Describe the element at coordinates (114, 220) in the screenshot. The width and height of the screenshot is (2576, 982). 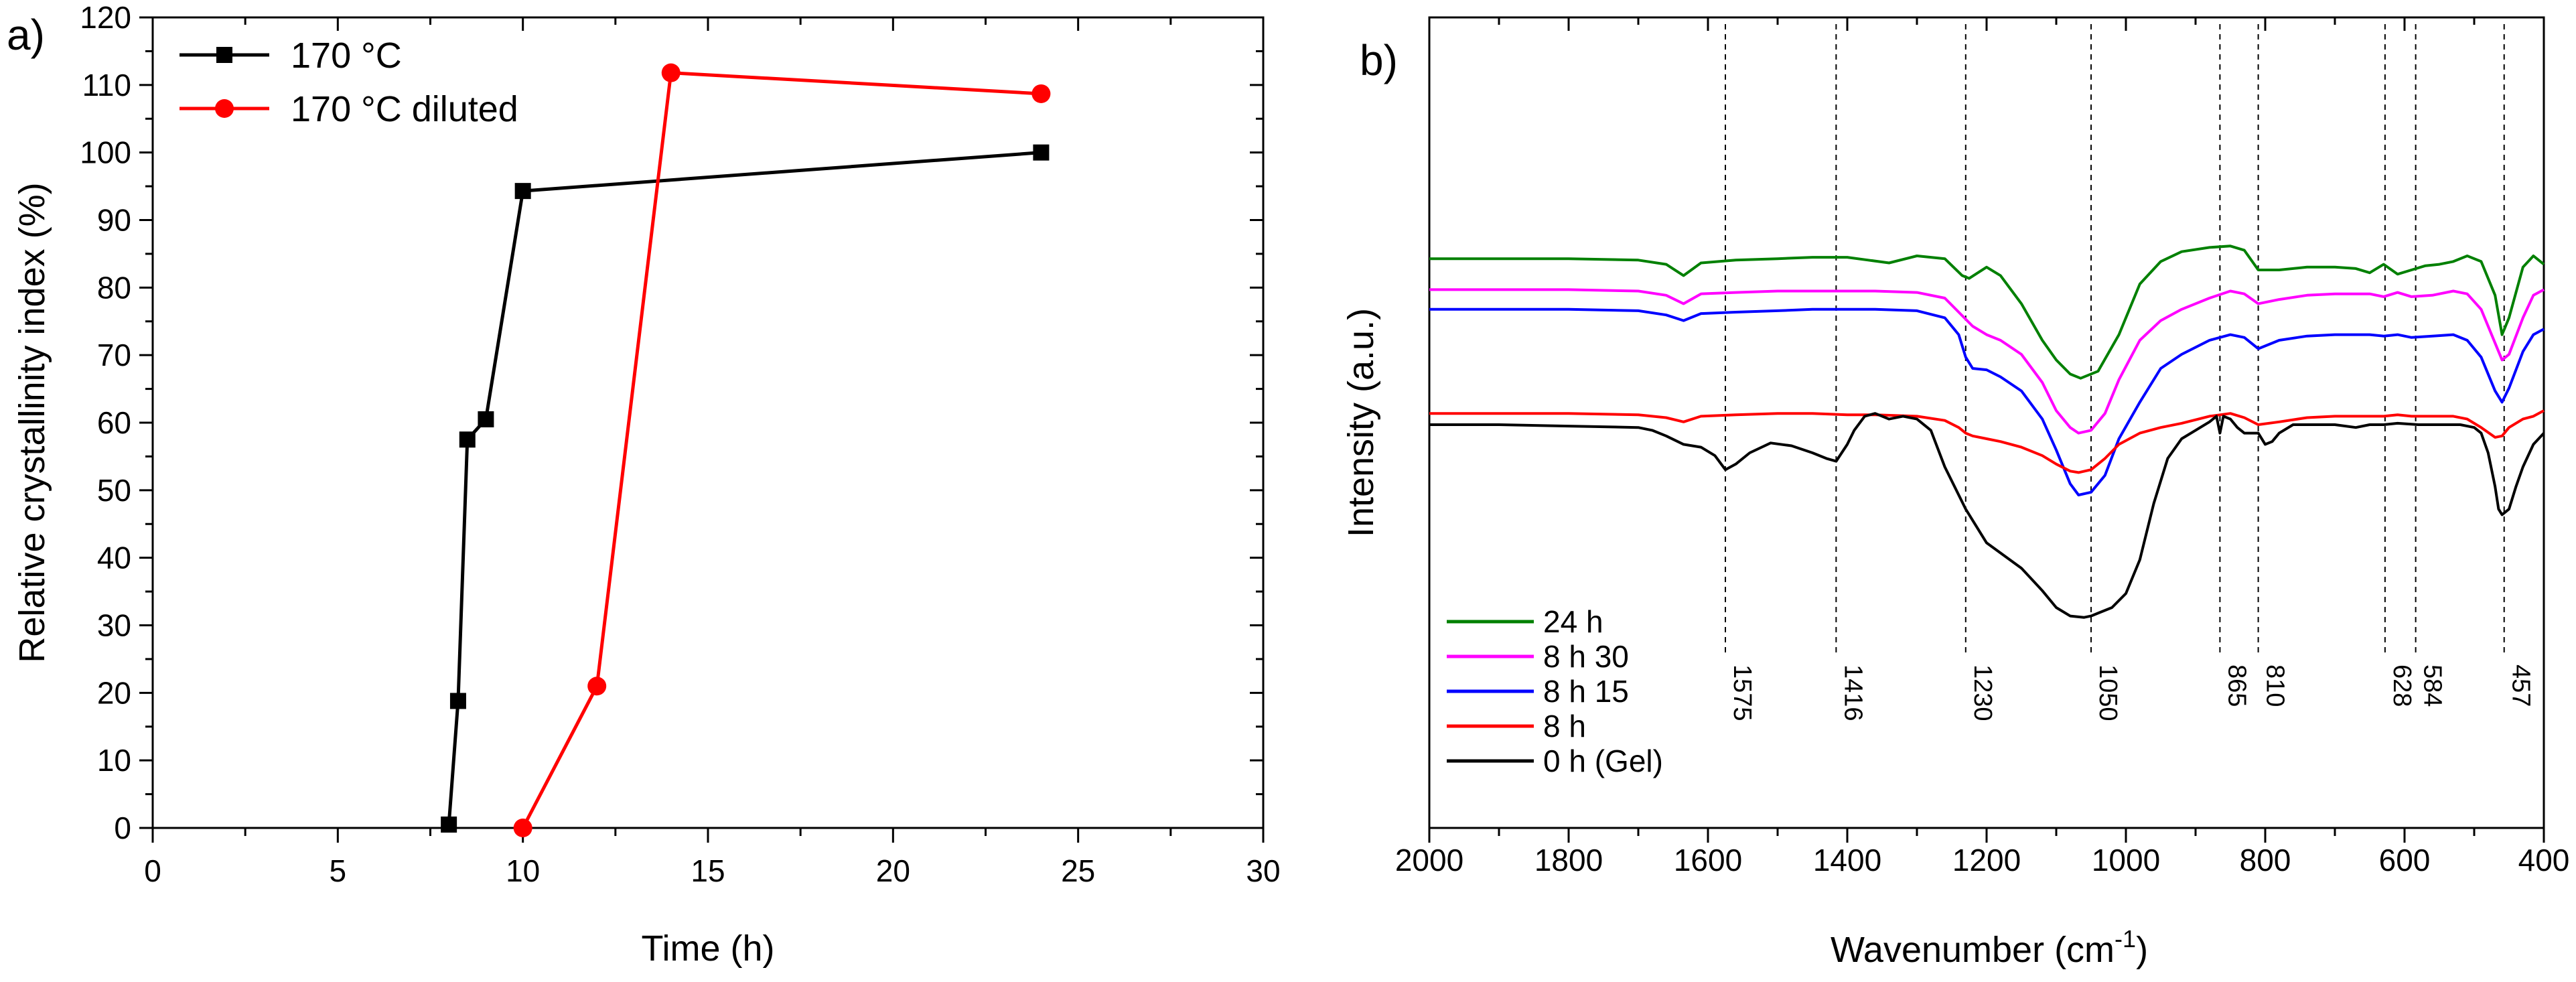
I see `y-tick-label: 90` at that location.